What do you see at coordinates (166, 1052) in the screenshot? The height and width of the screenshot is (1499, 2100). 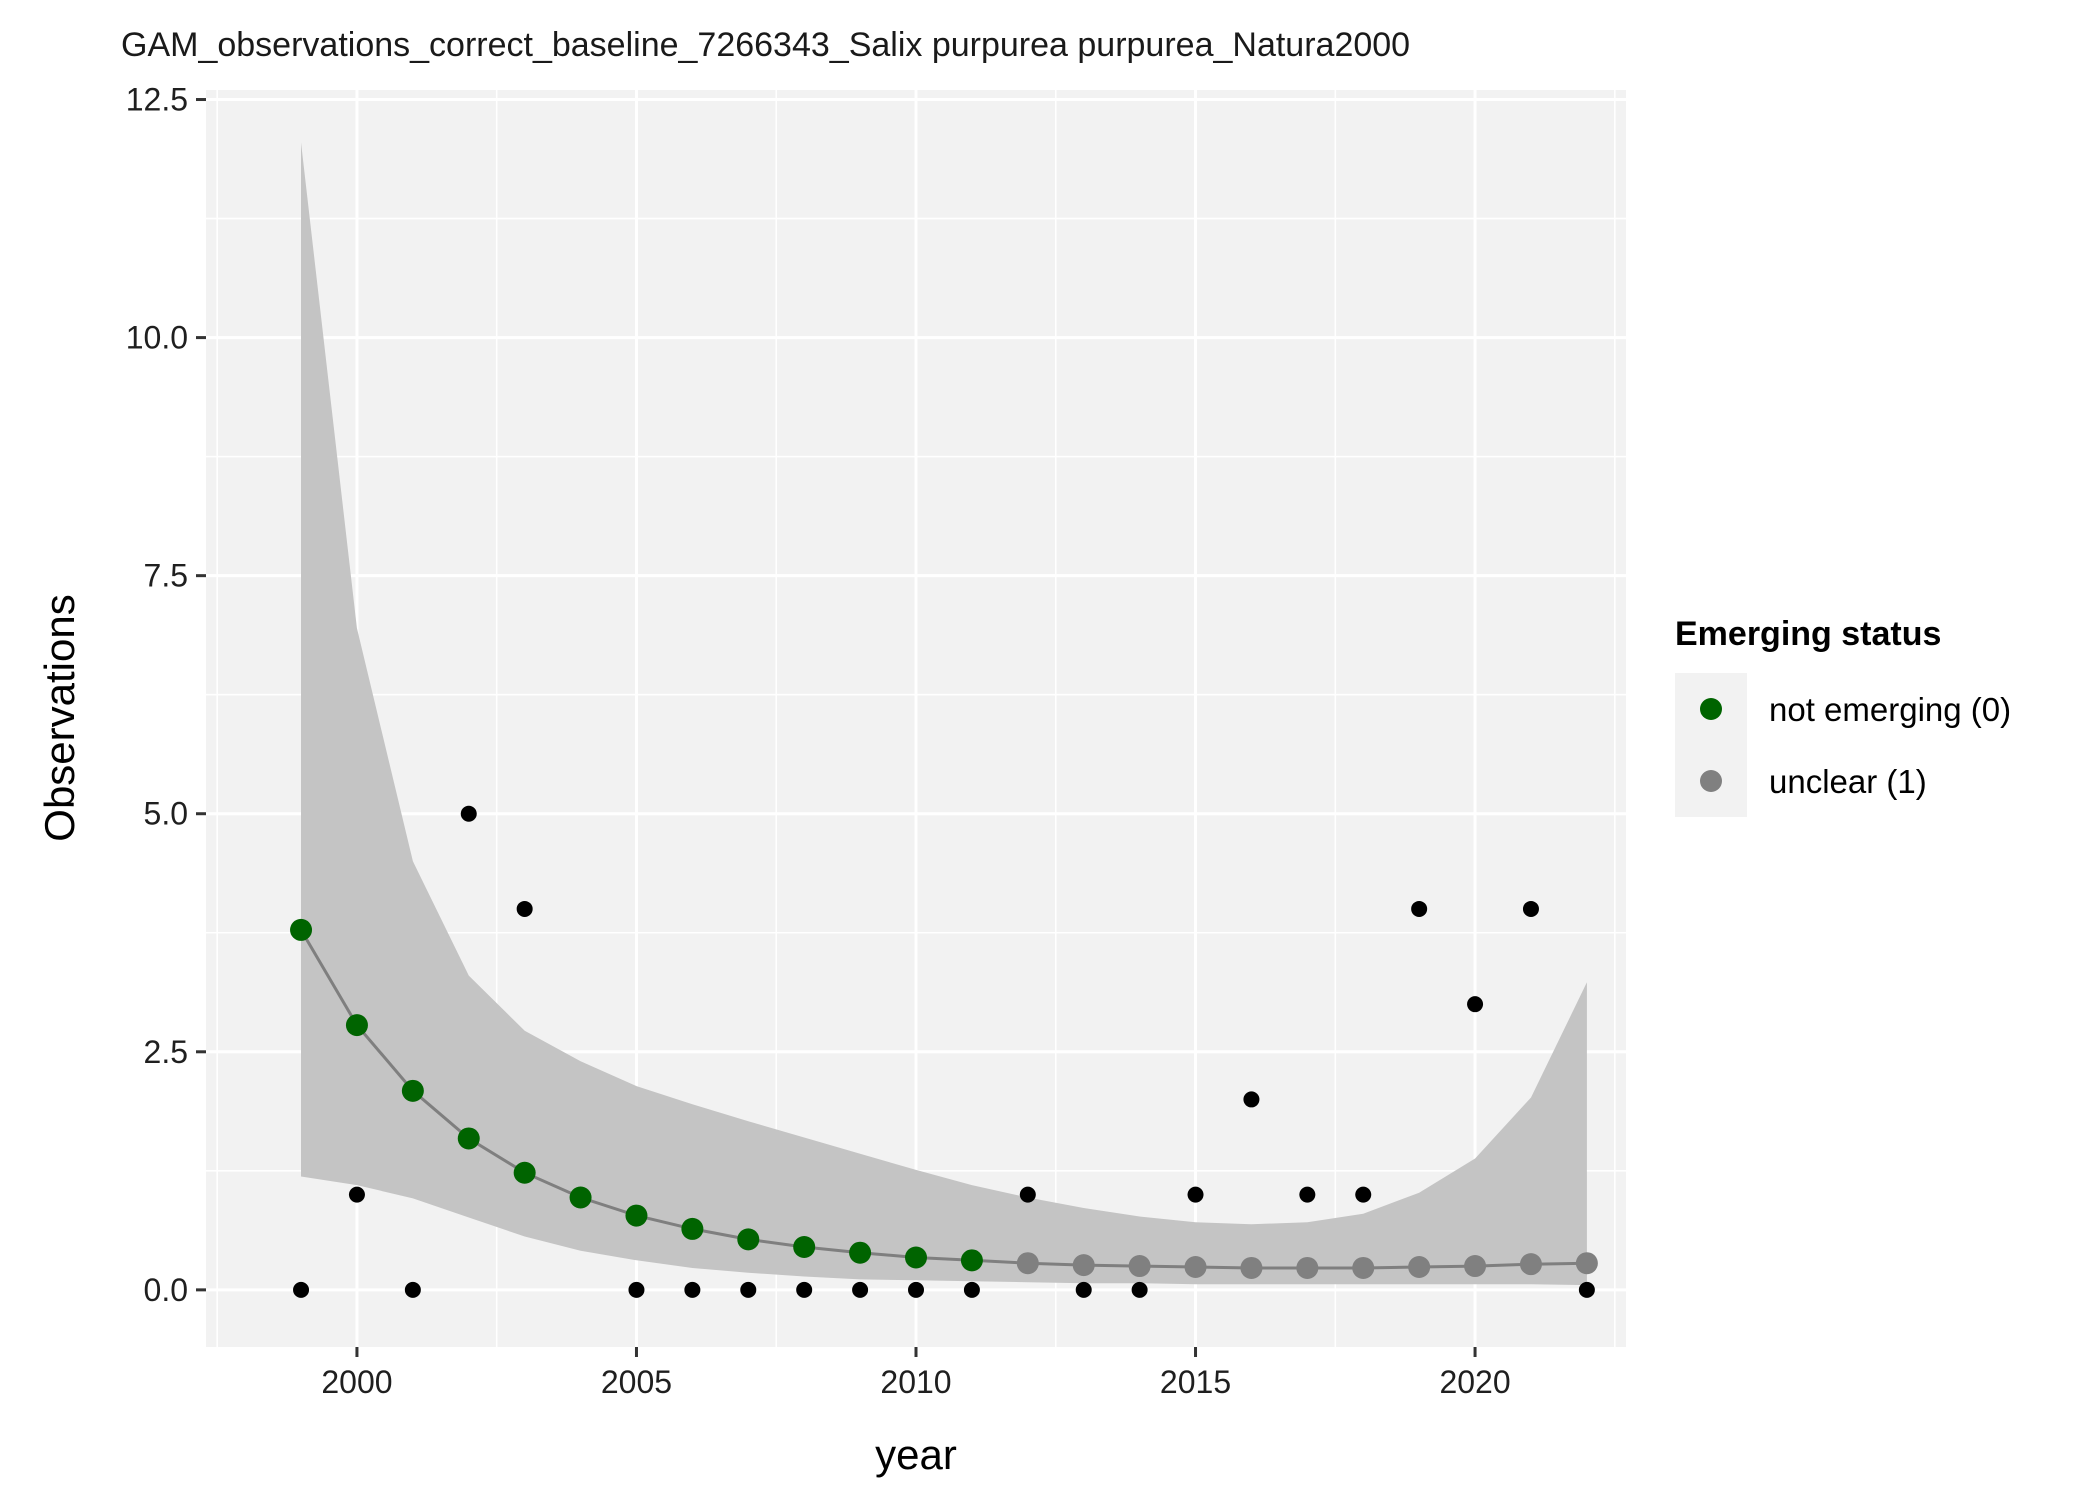 I see `y-tick-label: 2.5` at bounding box center [166, 1052].